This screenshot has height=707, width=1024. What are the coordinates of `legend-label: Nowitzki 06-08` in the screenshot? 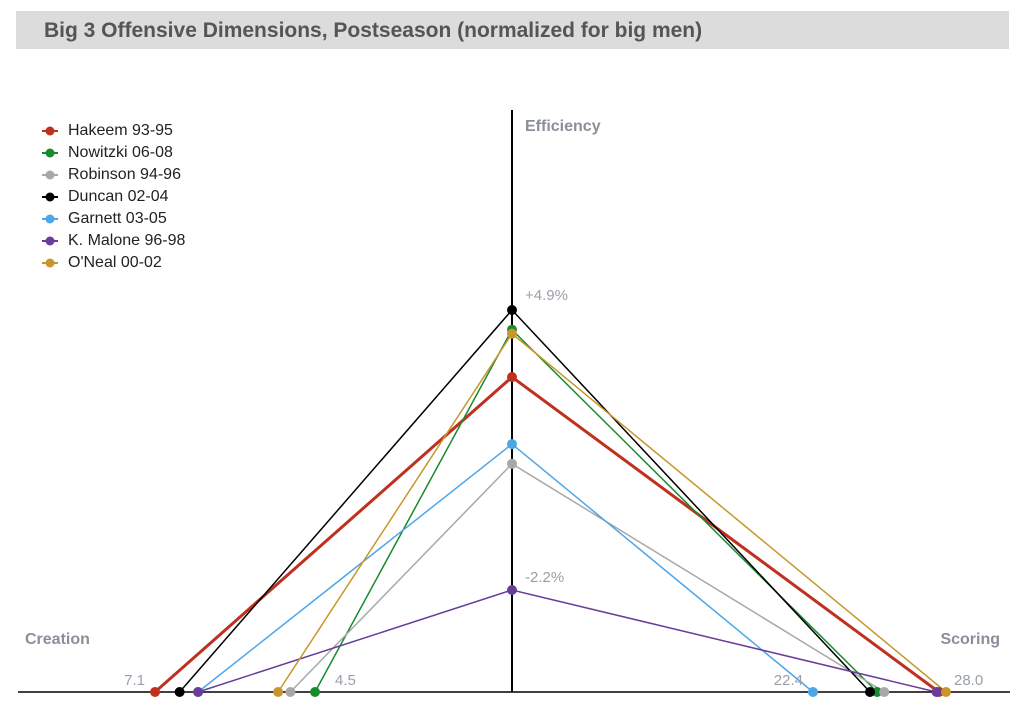 It's located at (120, 152).